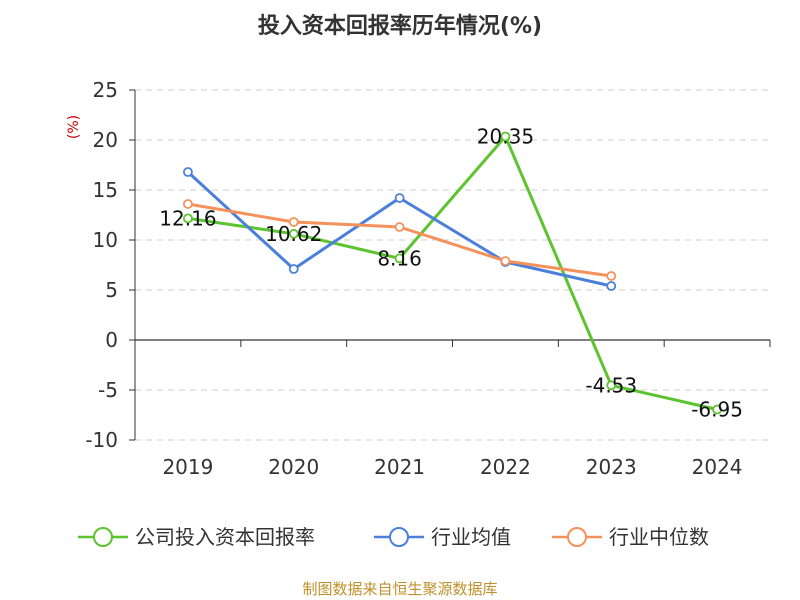  I want to click on legend: 公司投入资本回报率 行业均值 行业中位数, so click(393, 537).